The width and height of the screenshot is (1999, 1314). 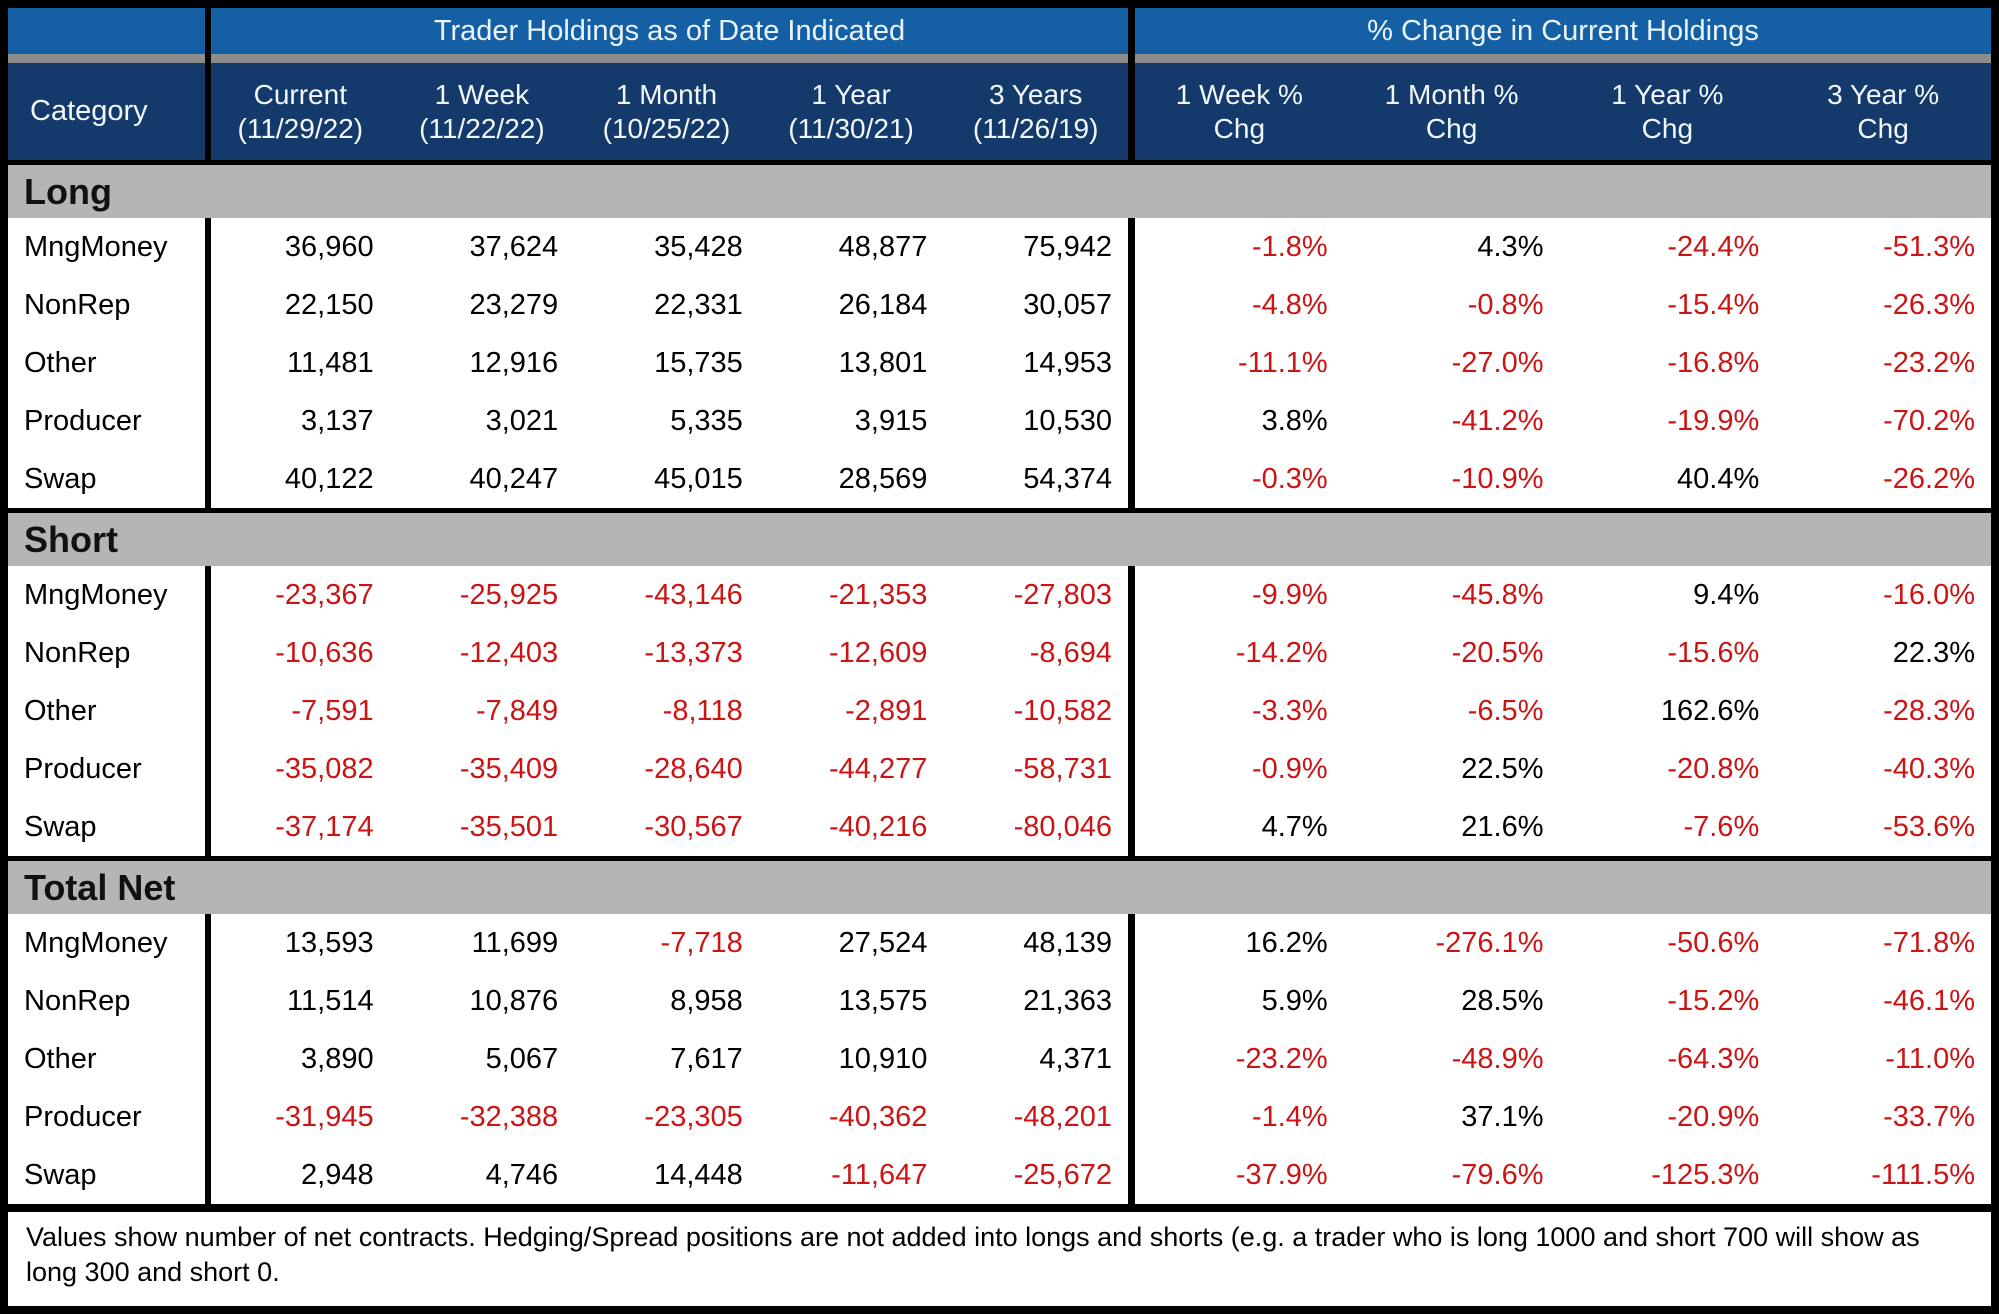 What do you see at coordinates (1667, 247) in the screenshot?
I see `value-cell: -24.4%` at bounding box center [1667, 247].